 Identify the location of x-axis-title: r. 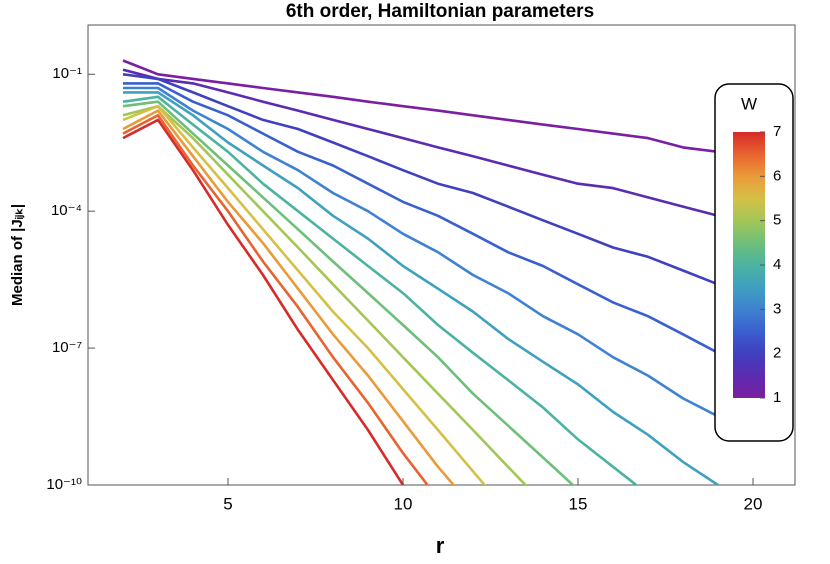
(440, 545).